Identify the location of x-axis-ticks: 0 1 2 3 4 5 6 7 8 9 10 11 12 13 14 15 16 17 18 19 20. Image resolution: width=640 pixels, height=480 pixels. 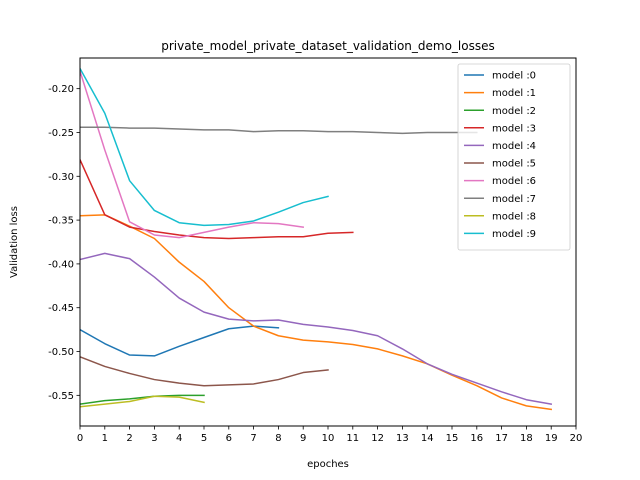
(330, 435).